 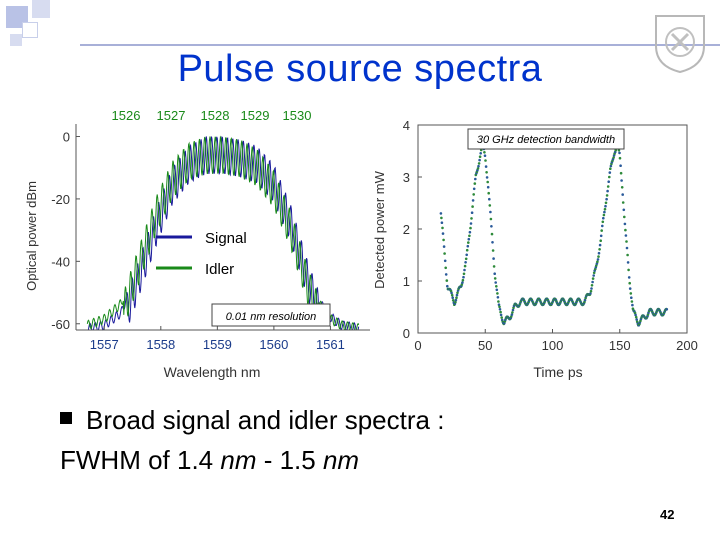 What do you see at coordinates (406, 281) in the screenshot?
I see `y-tick-label: 1` at bounding box center [406, 281].